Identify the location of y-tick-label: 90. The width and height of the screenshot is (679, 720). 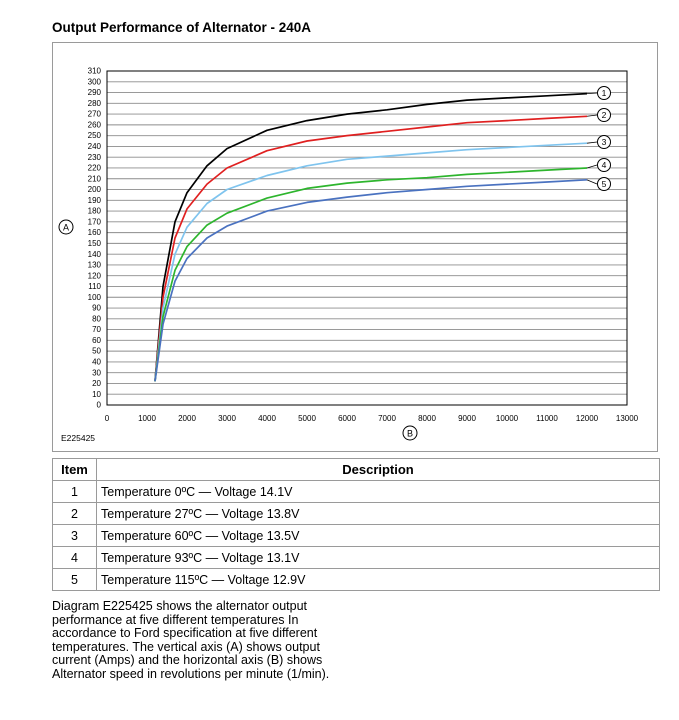
(96, 308).